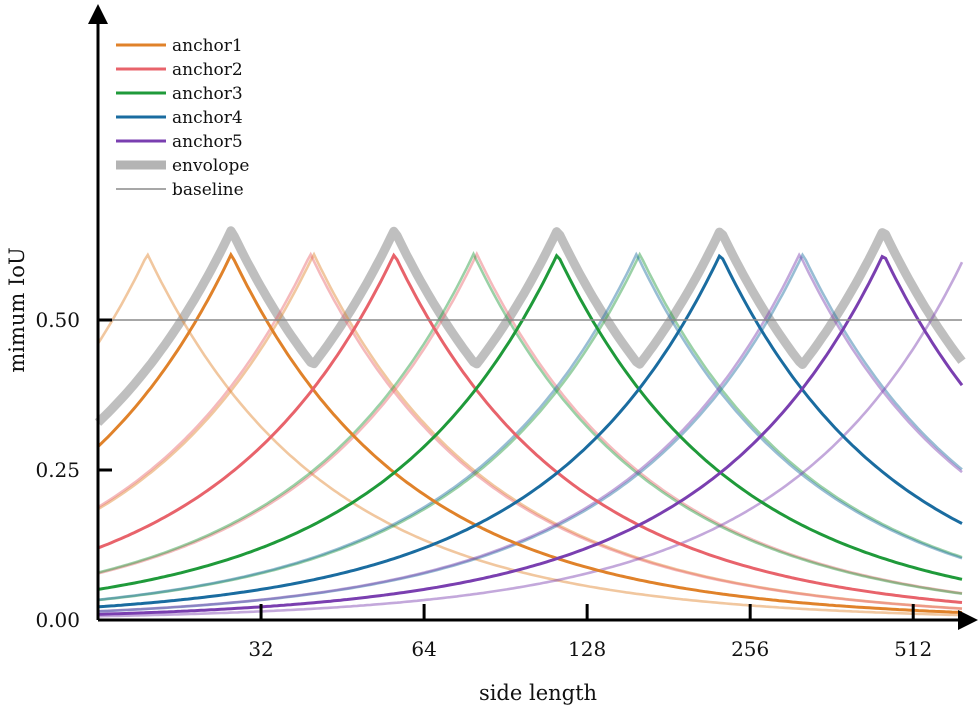 This screenshot has width=980, height=713. What do you see at coordinates (750, 649) in the screenshot?
I see `x-tick-label-256: 256` at bounding box center [750, 649].